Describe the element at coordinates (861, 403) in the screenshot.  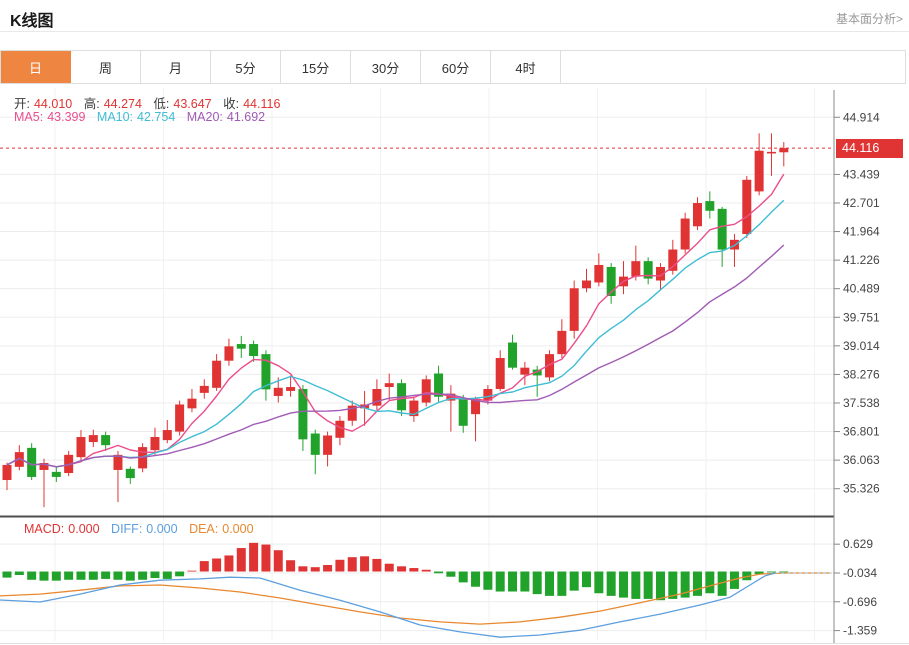
I see `price-tick-label: 37.538` at that location.